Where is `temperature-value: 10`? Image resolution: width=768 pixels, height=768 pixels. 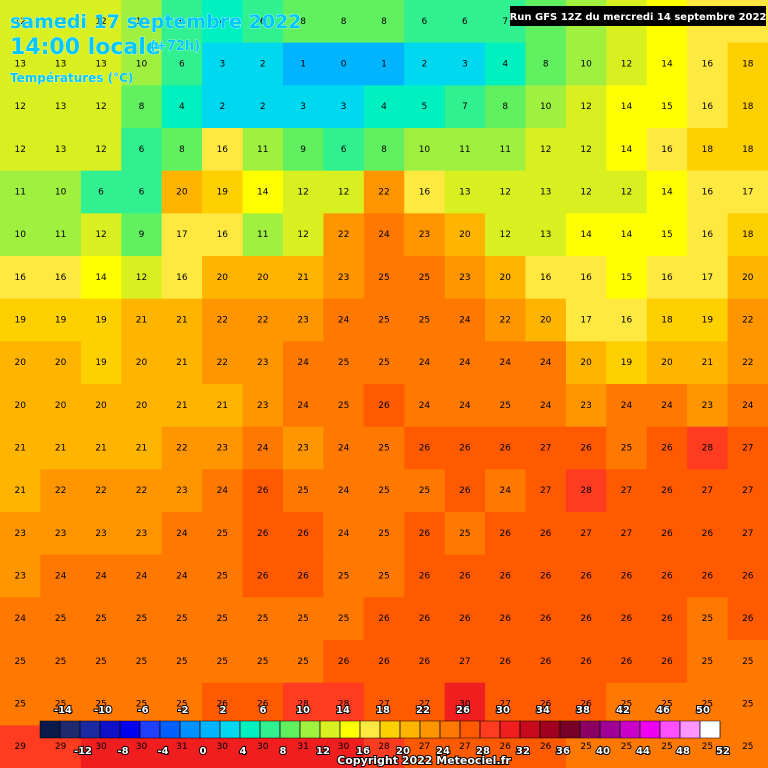
temperature-value: 10 is located at coordinates (425, 150).